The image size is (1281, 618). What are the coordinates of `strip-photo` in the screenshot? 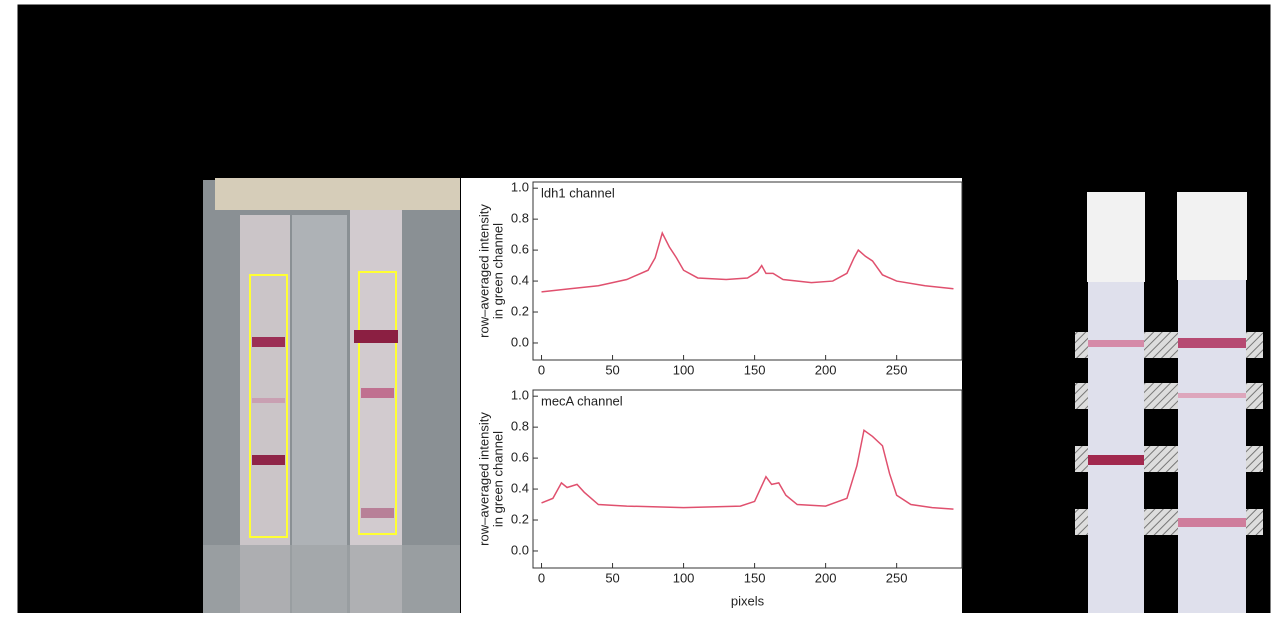 It's located at (1169, 402).